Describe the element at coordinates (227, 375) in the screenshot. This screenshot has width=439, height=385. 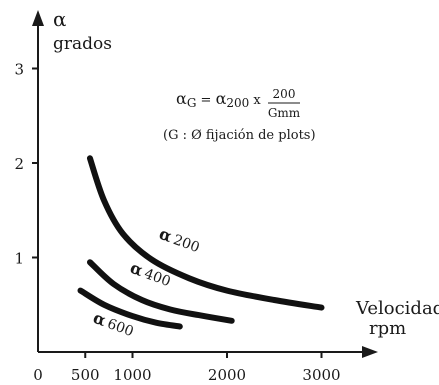
I see `x-tick-label: 2000` at that location.